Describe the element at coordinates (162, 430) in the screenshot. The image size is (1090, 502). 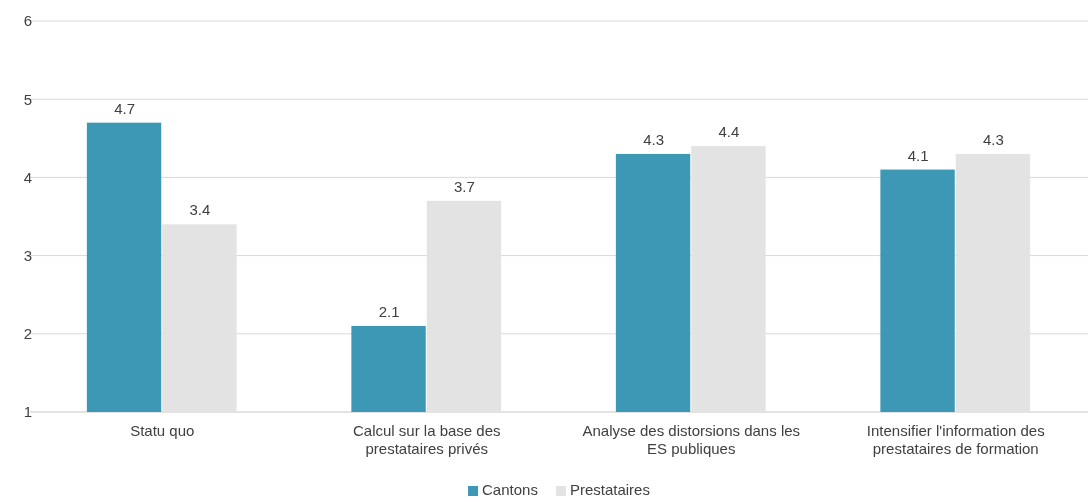
I see `x-tick-label: Statu quo` at that location.